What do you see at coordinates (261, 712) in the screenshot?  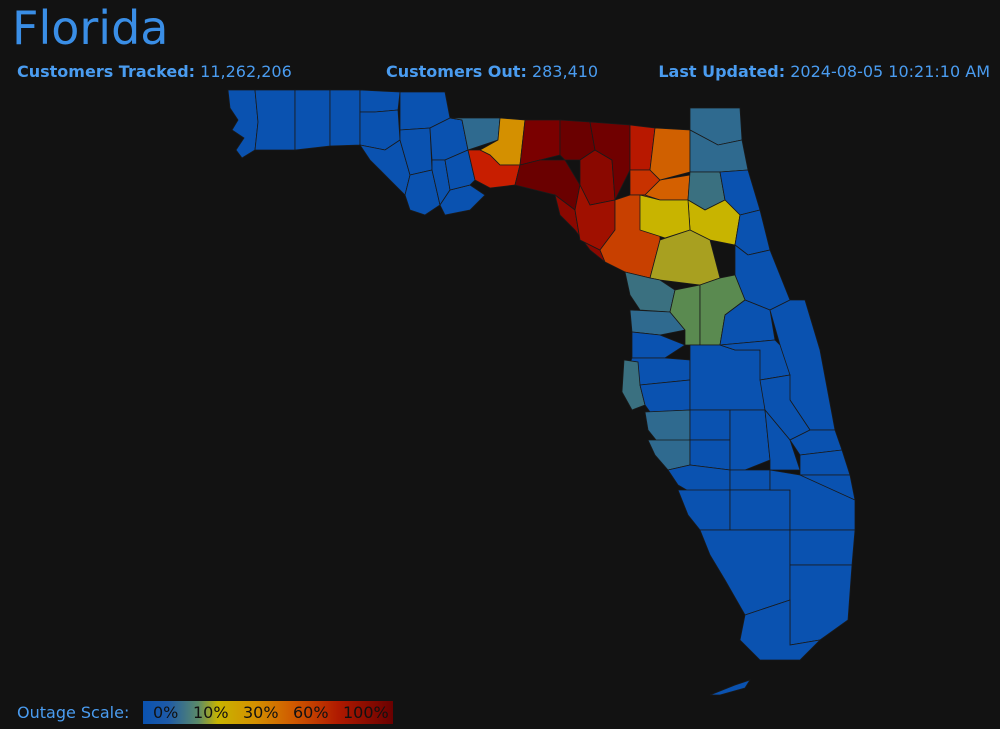 I see `scale-tick-30: 30%` at bounding box center [261, 712].